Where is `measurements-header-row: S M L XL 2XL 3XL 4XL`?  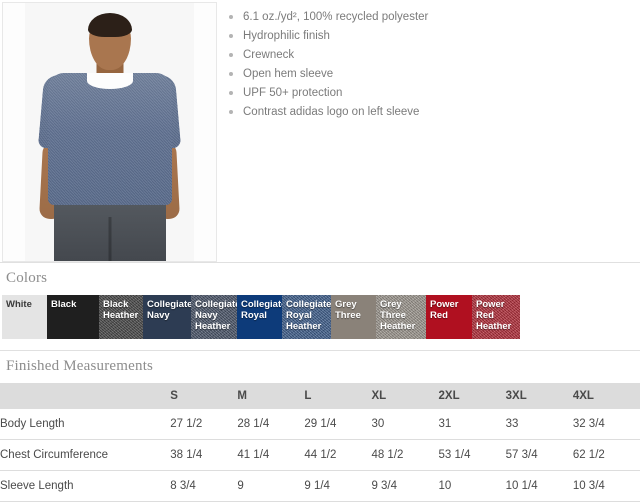
measurements-header-row: S M L XL 2XL 3XL 4XL is located at coordinates (320, 396).